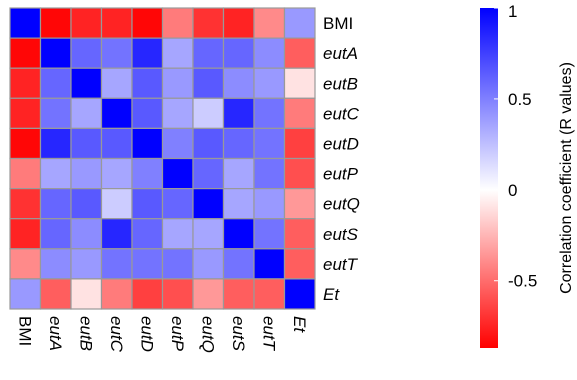 Image resolution: width=577 pixels, height=380 pixels. Describe the element at coordinates (238, 23) in the screenshot. I see `heatmap-cell-bmi-euts` at that location.